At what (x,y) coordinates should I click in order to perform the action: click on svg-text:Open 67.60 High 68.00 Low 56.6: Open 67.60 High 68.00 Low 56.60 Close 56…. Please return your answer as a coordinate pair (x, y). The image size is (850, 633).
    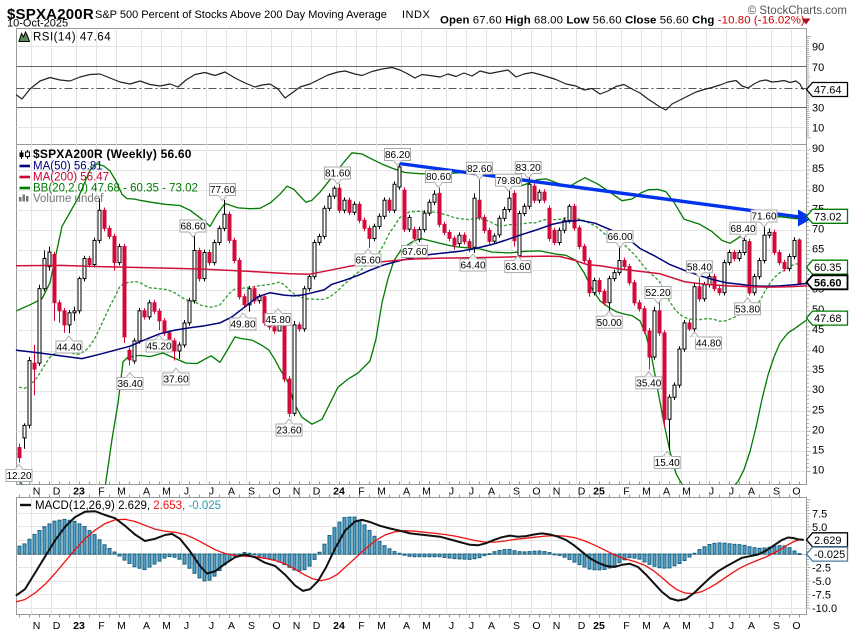
    Looking at the image, I should click on (622, 21).